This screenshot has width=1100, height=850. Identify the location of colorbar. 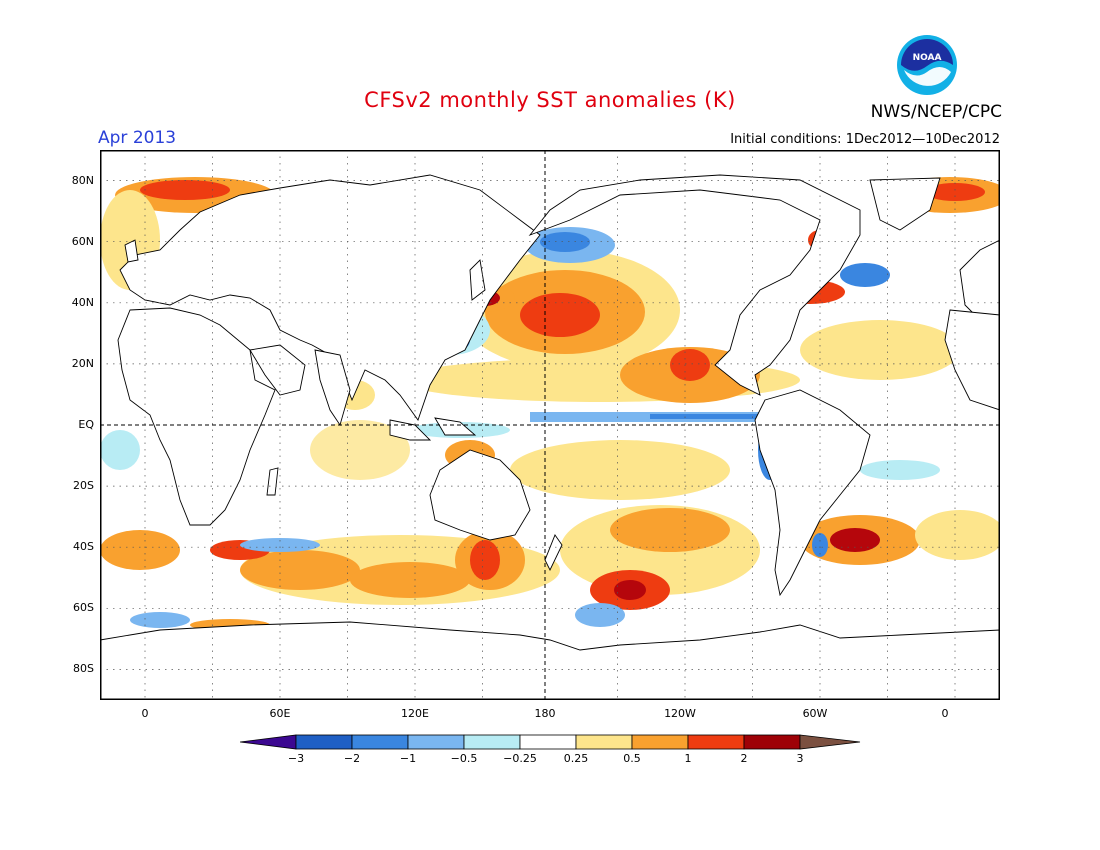
(550, 742).